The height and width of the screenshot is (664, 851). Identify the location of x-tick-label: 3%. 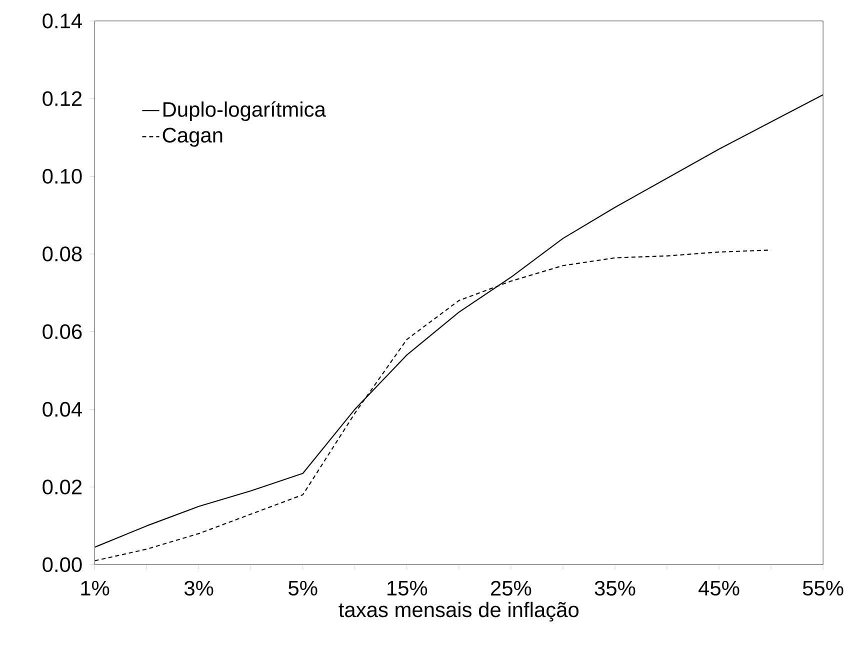
(199, 588).